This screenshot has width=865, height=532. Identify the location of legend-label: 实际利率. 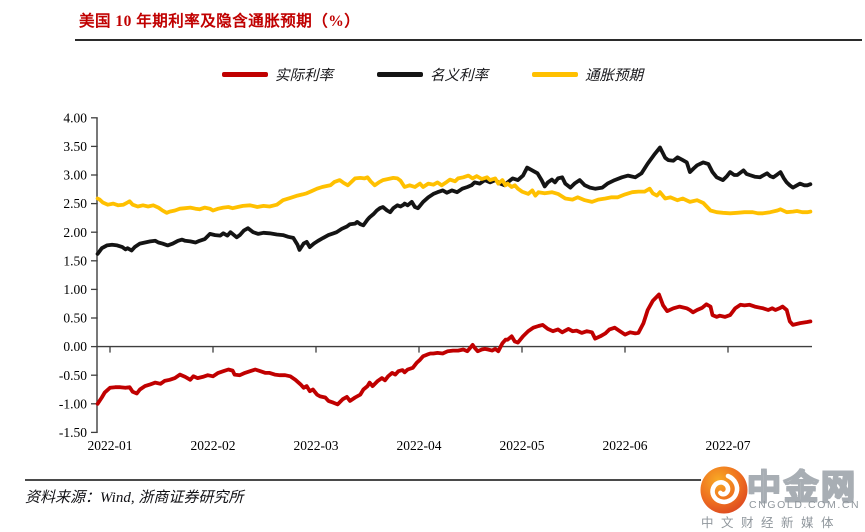
(304, 76).